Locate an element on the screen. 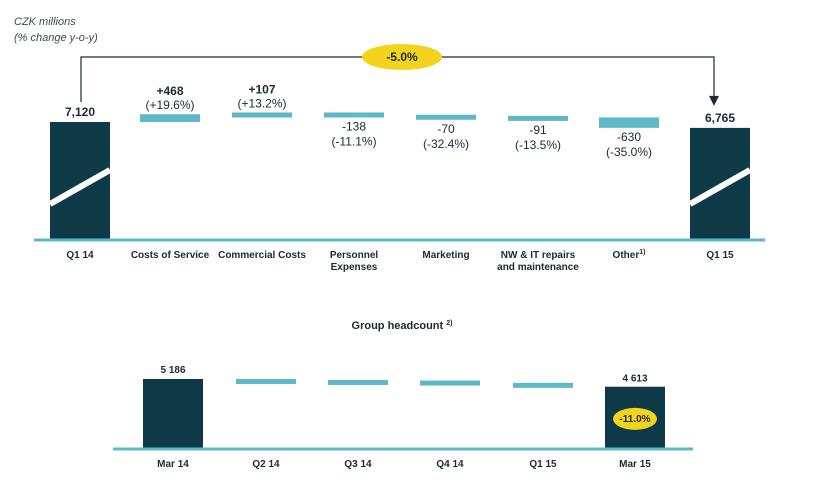  pct-label-step-3: (-11.1%) is located at coordinates (353, 141).